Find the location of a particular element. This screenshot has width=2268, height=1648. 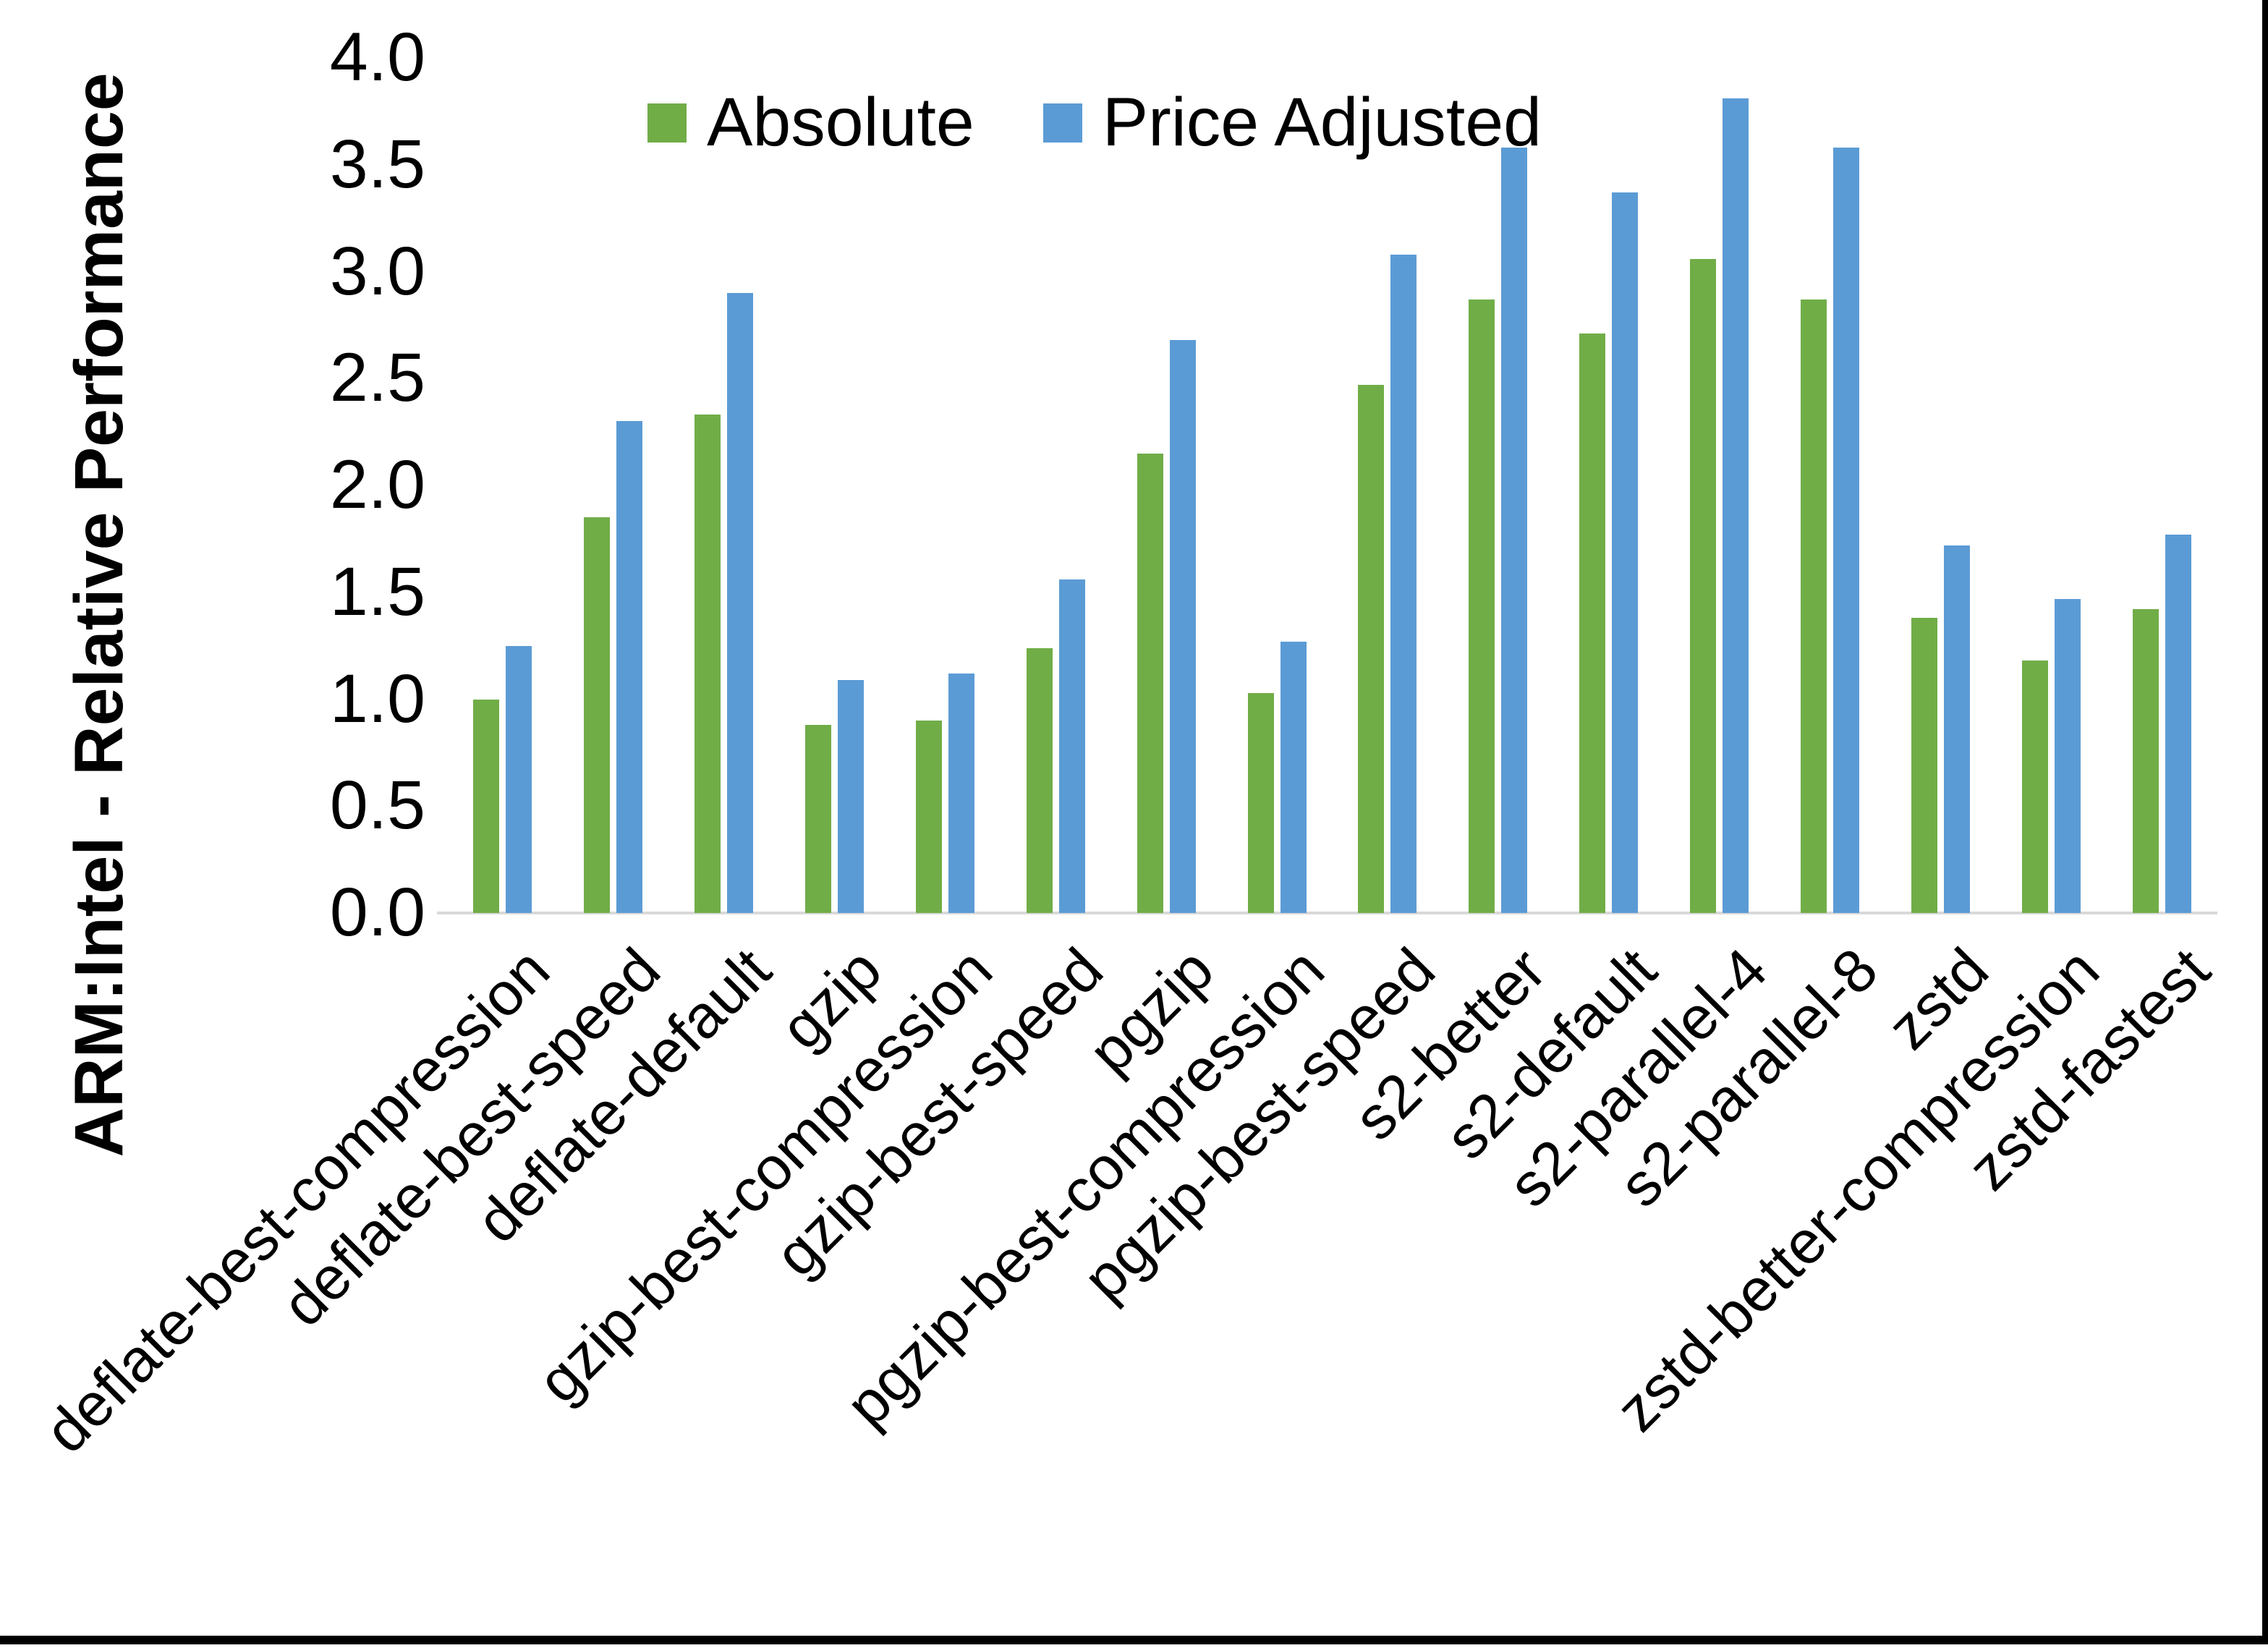

y-tick-label: 4.0 is located at coordinates (377, 57).